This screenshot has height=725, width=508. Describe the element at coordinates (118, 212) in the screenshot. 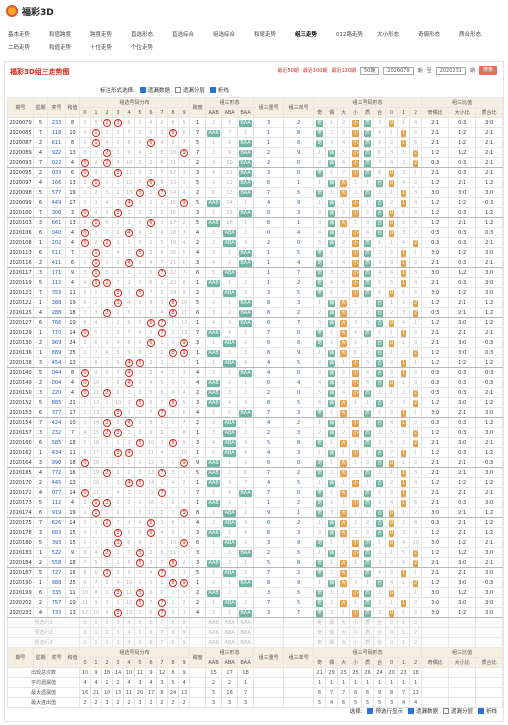

I see `dist-cell: 3` at that location.